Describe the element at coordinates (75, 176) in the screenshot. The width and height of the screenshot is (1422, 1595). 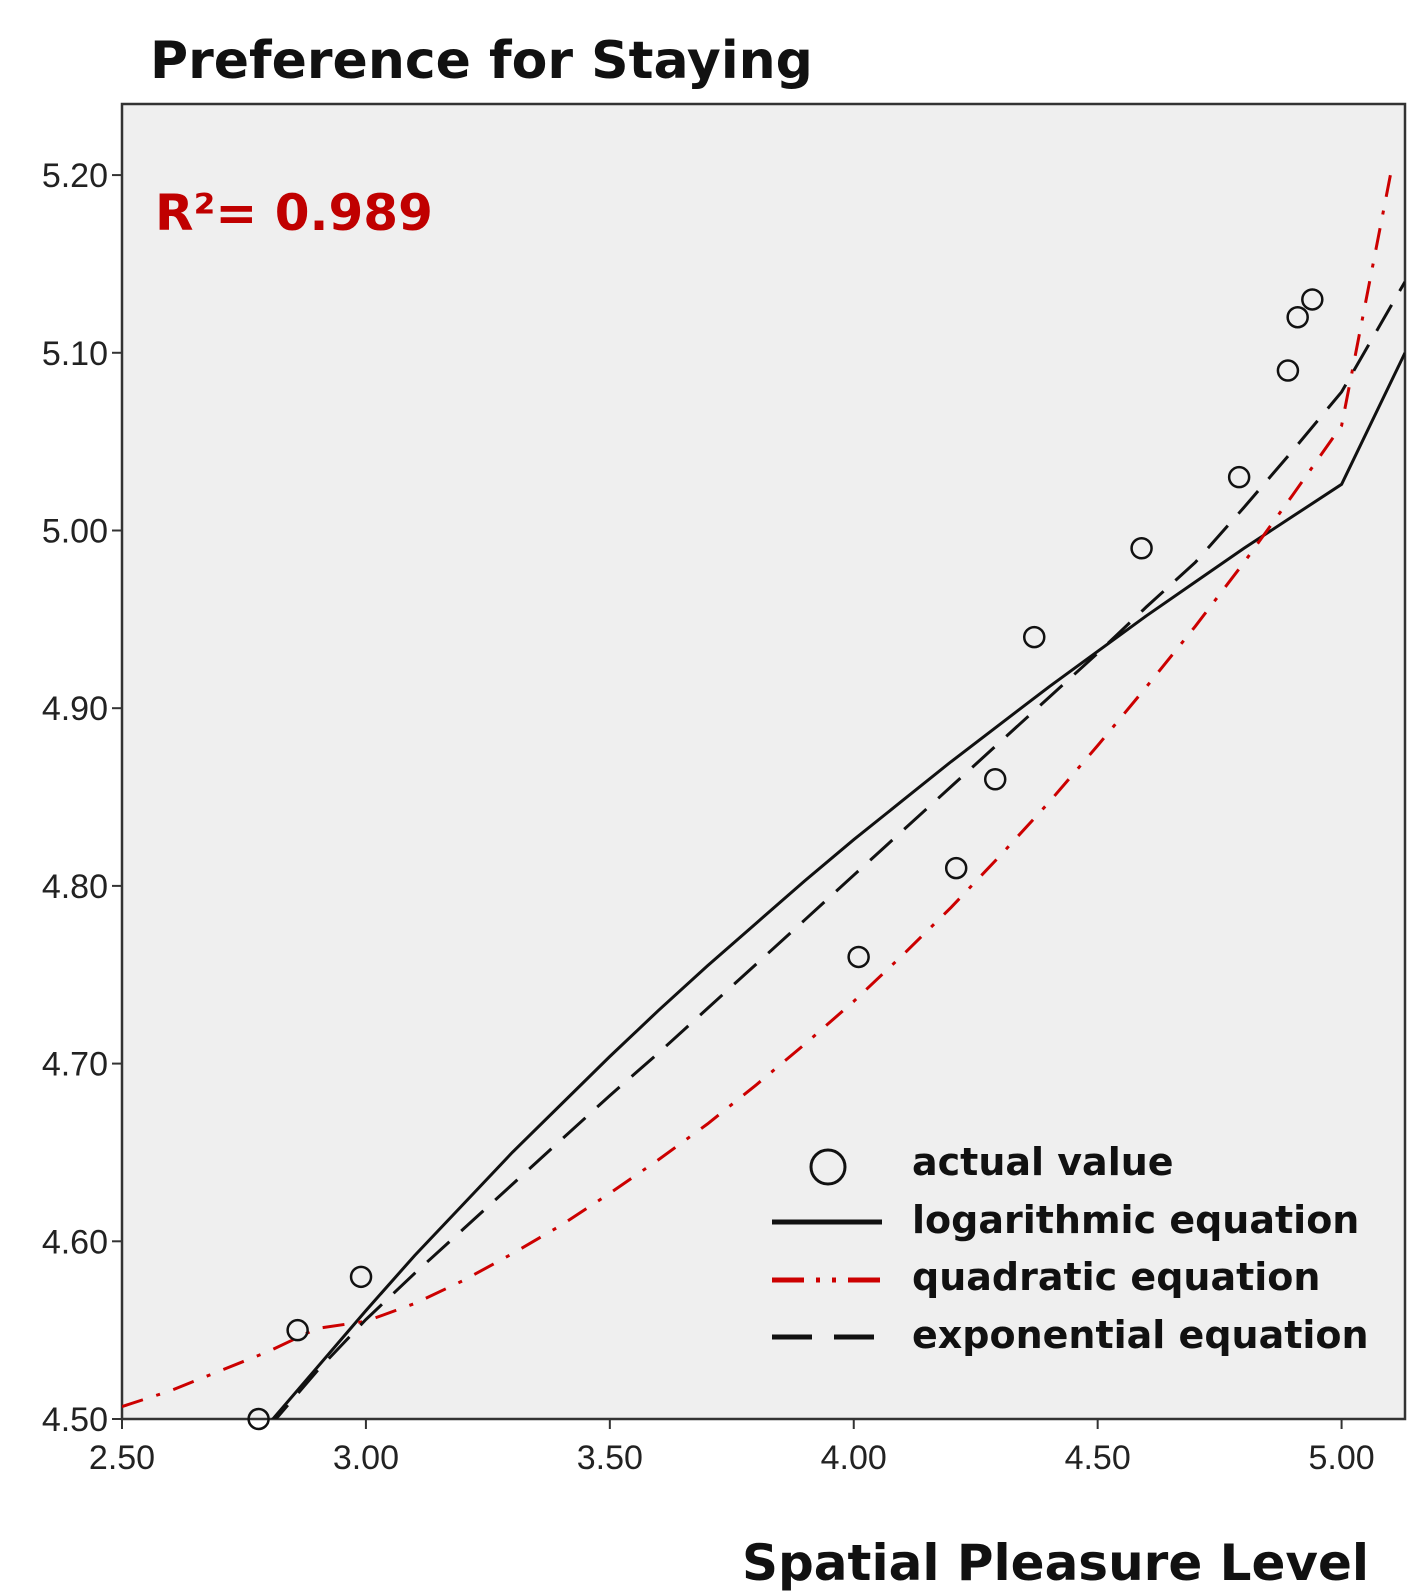
I see `y-tick-label: 5.20` at that location.